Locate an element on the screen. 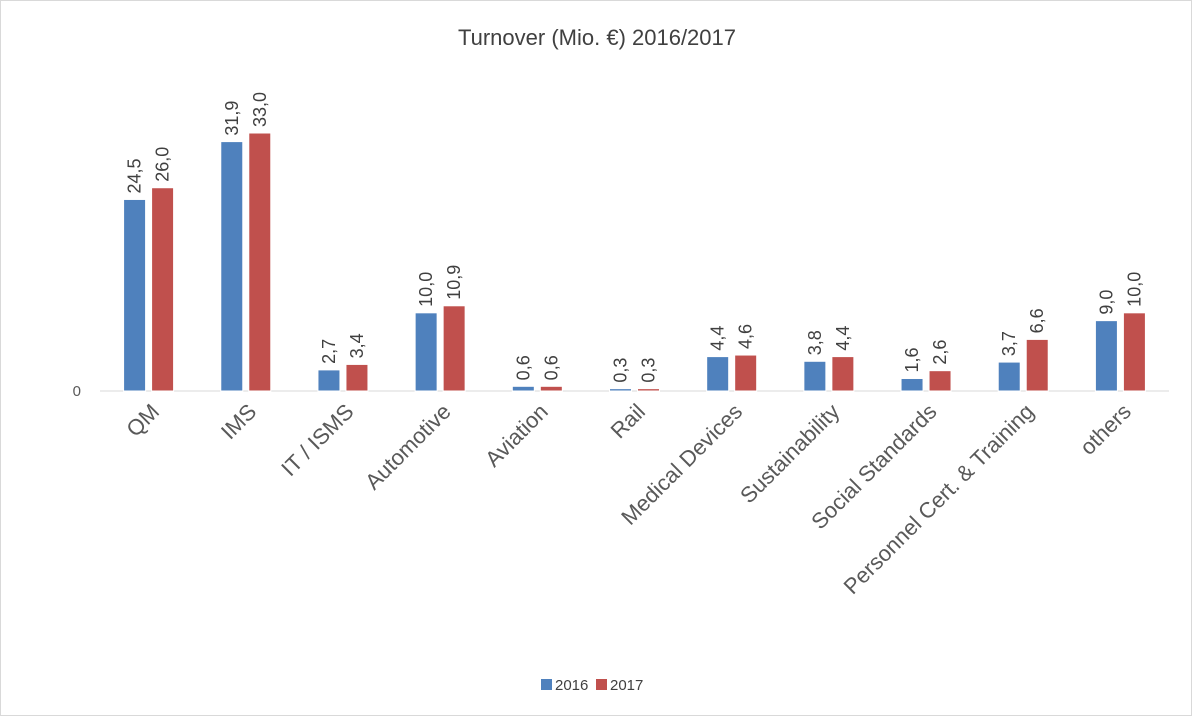  data-label-2017-7: 4,4 is located at coordinates (843, 338).